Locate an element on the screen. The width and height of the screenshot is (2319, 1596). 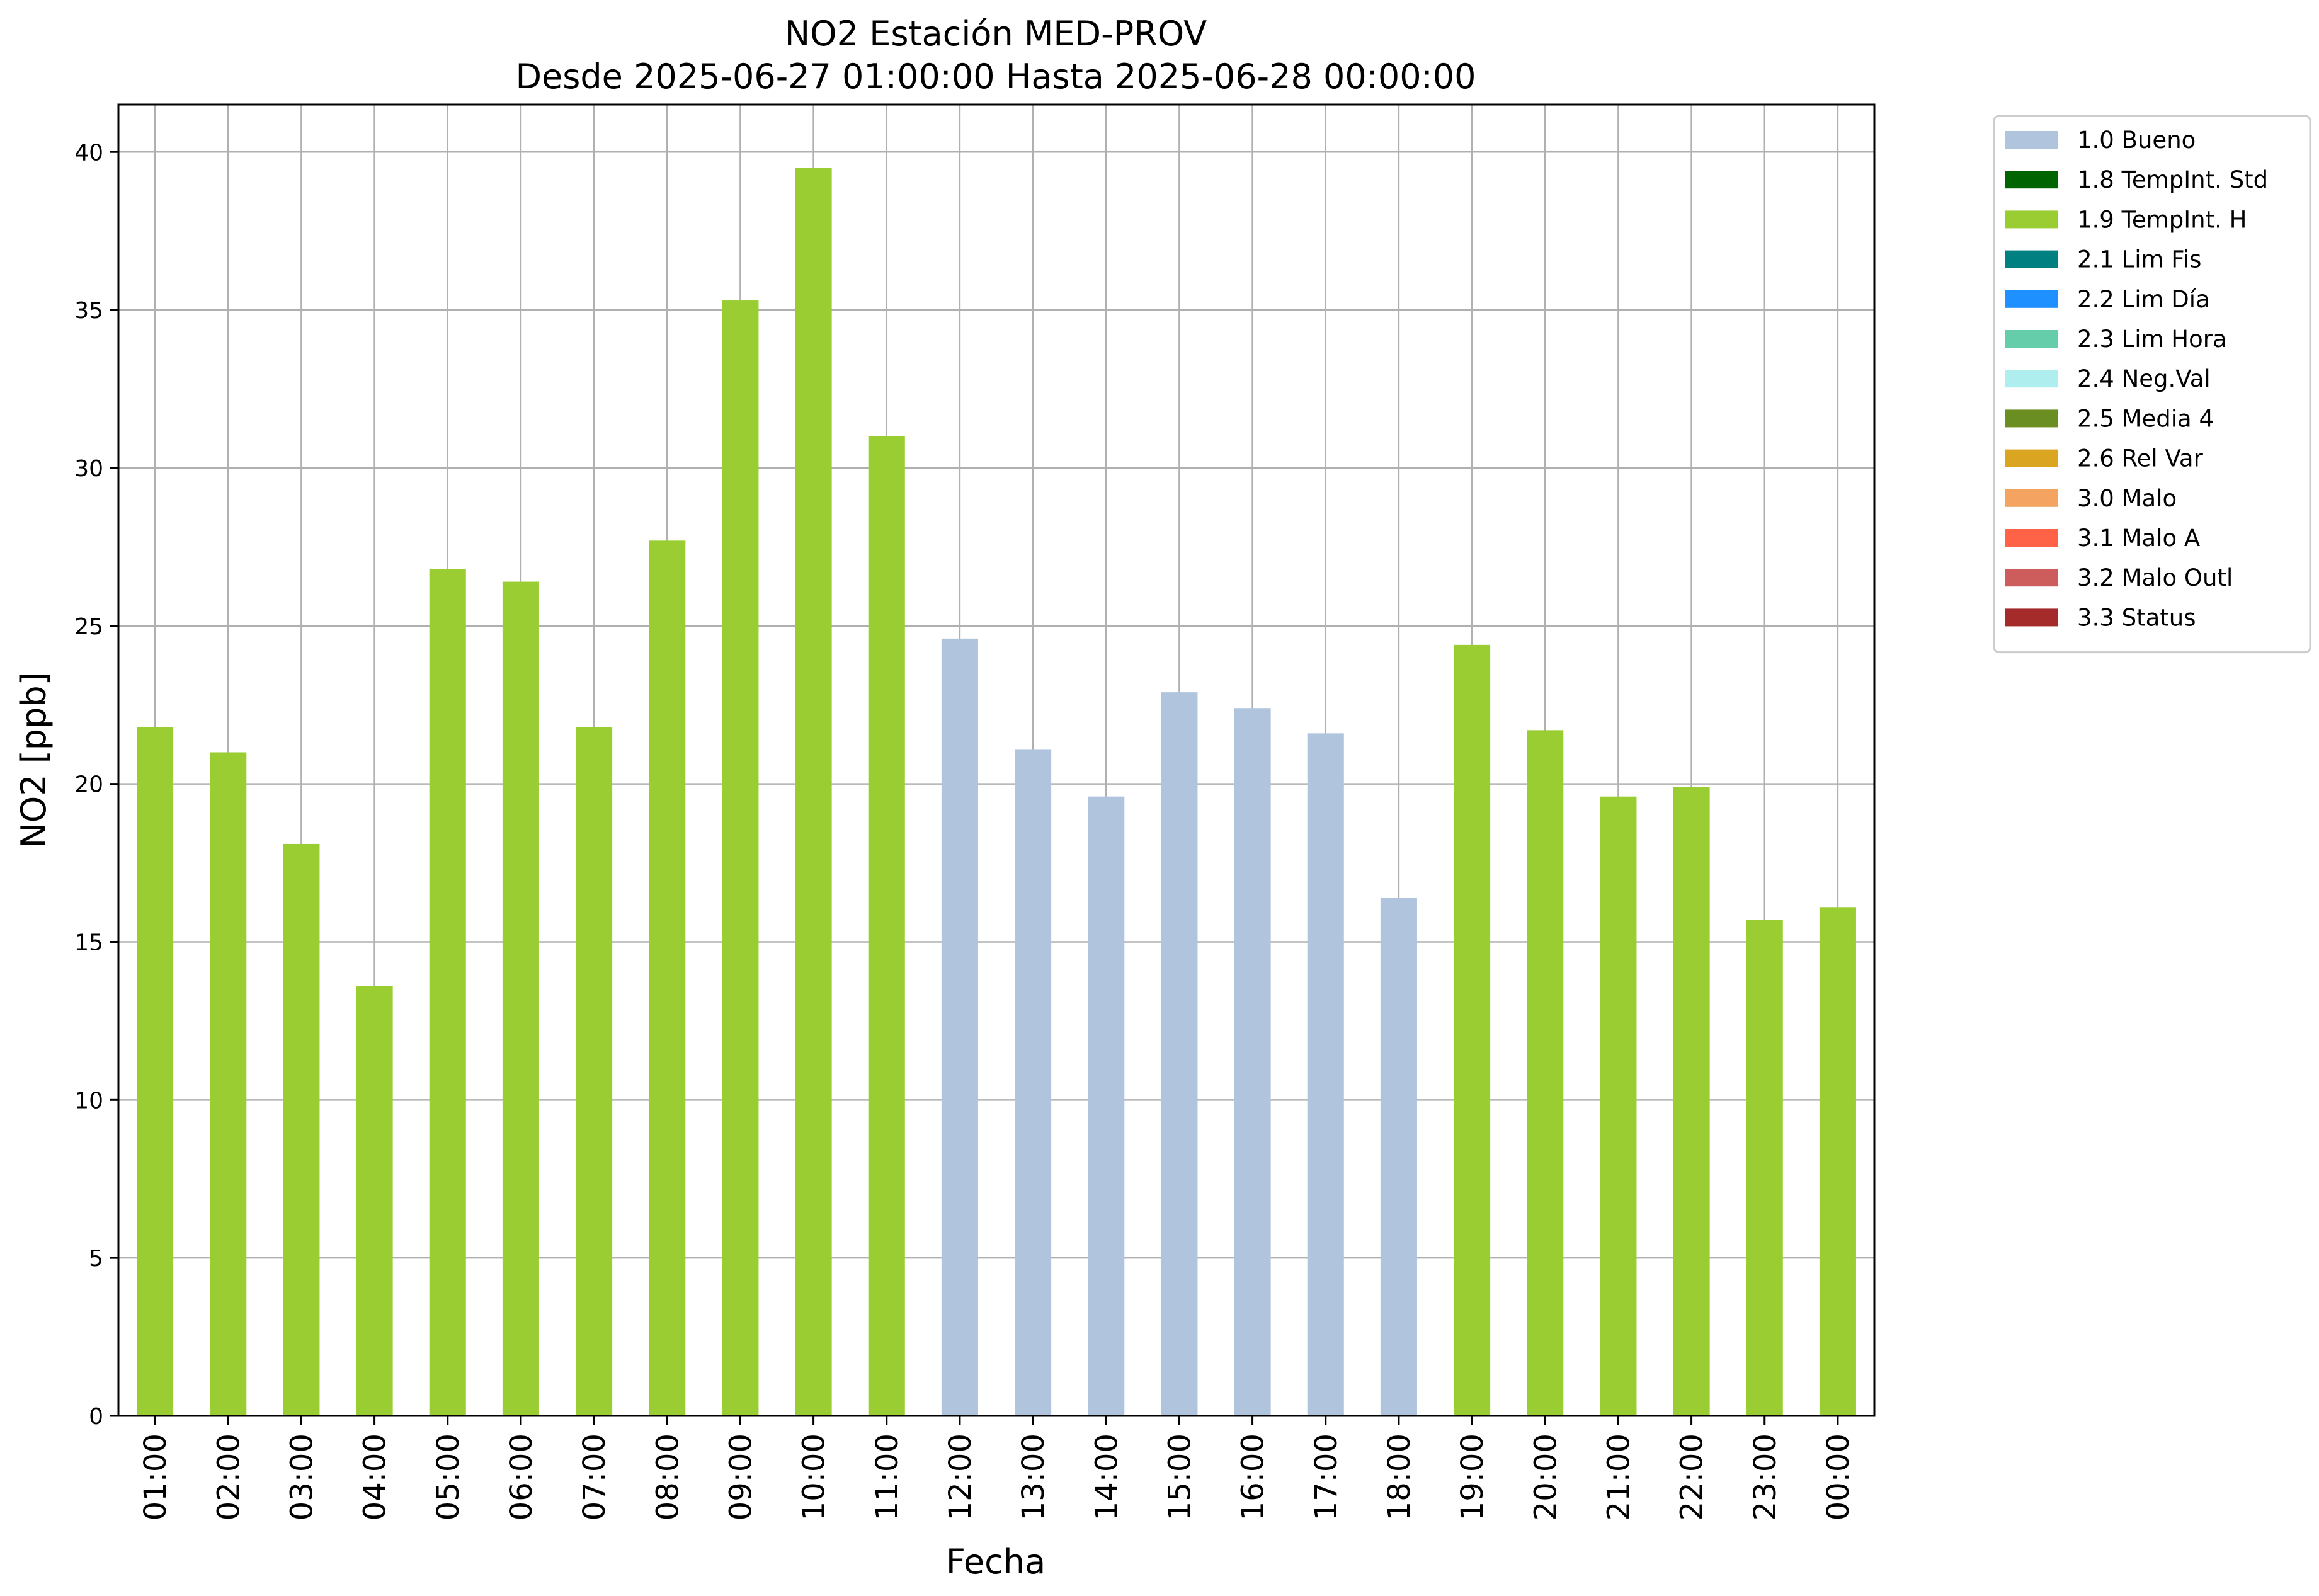
x-tick-label: 23:00 is located at coordinates (1765, 1477).